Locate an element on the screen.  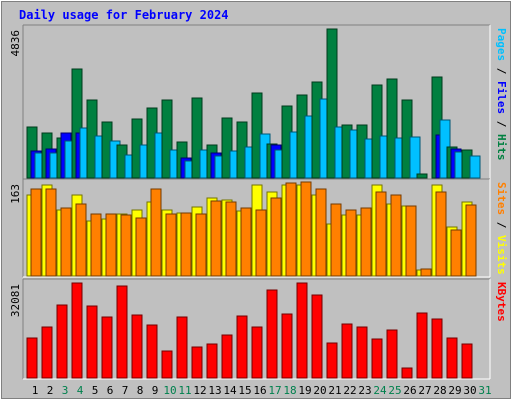
axis-label-part: Hits is located at coordinates (501, 147).